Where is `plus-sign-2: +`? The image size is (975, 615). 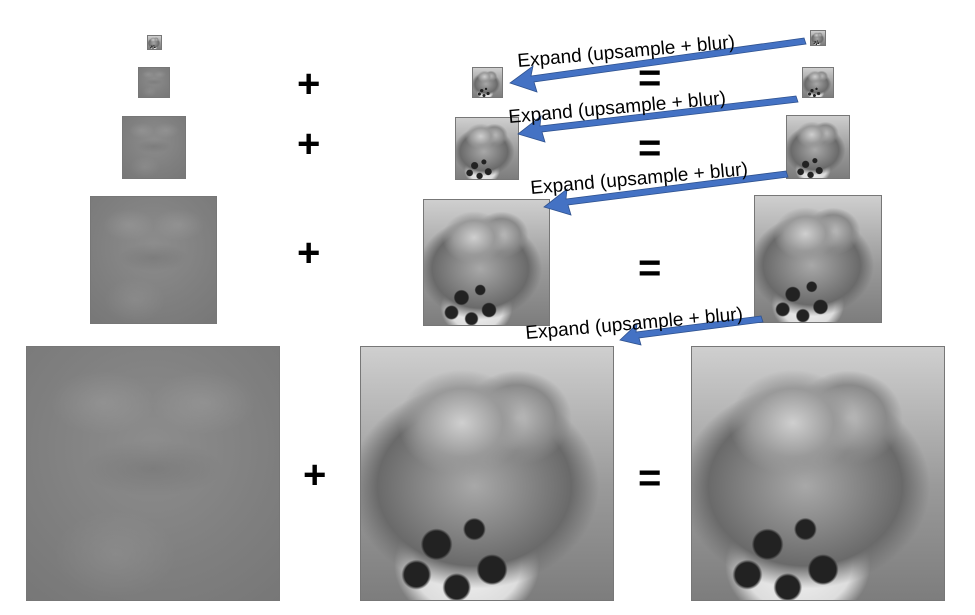 plus-sign-2: + is located at coordinates (309, 144).